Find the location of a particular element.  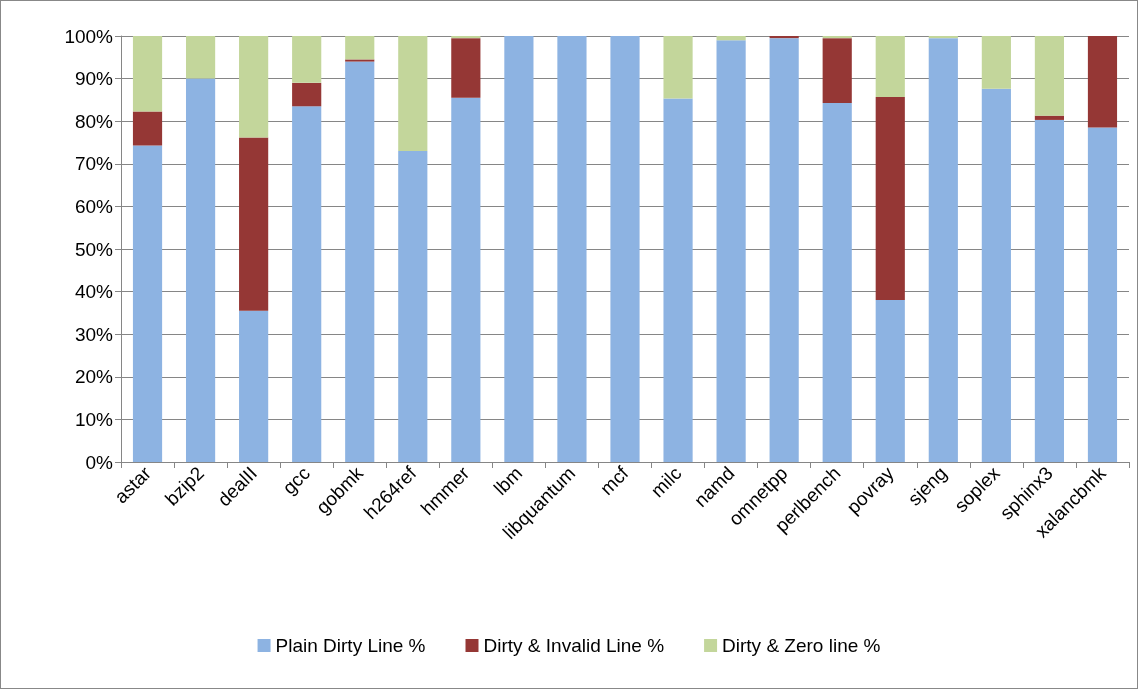

x-tick-label: mcf is located at coordinates (614, 481).